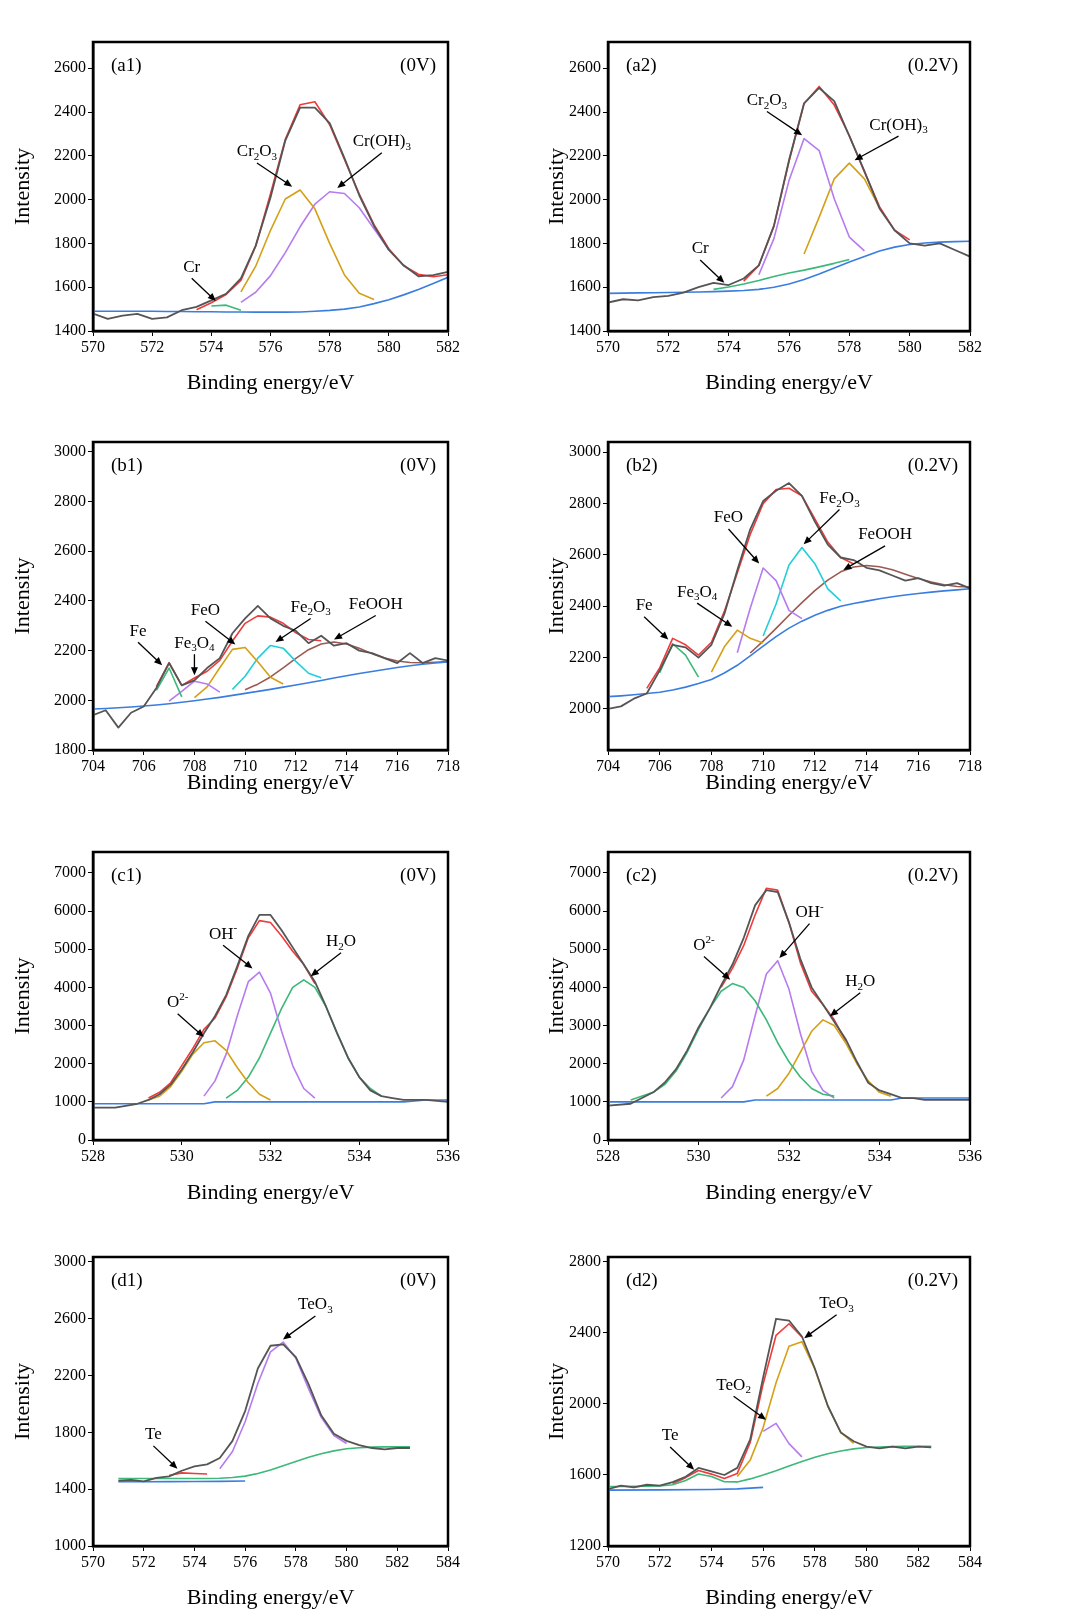  What do you see at coordinates (70, 986) in the screenshot?
I see `y-tick-label: 4000` at bounding box center [70, 986].